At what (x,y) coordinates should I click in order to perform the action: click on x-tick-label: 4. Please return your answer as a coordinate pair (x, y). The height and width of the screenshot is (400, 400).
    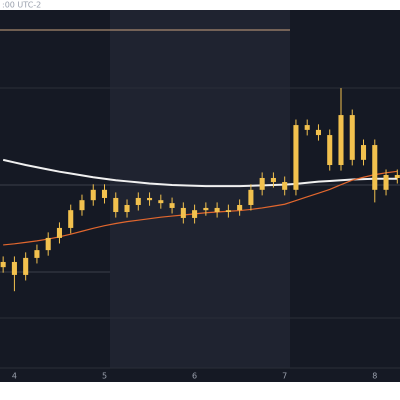
    Looking at the image, I should click on (14, 376).